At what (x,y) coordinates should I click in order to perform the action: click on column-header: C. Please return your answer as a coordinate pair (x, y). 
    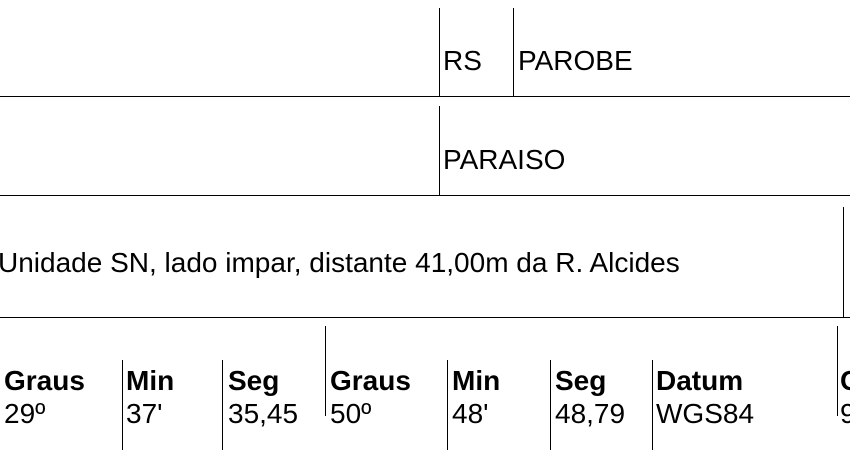
    Looking at the image, I should click on (845, 381).